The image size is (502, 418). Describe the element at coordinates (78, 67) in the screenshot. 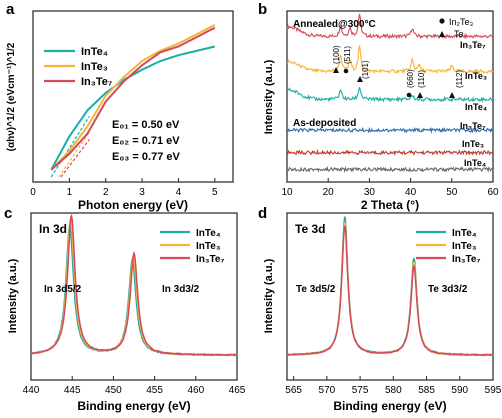

I see `panel-a-legend: InTe₄ InTe₃ In₃Te₇` at that location.